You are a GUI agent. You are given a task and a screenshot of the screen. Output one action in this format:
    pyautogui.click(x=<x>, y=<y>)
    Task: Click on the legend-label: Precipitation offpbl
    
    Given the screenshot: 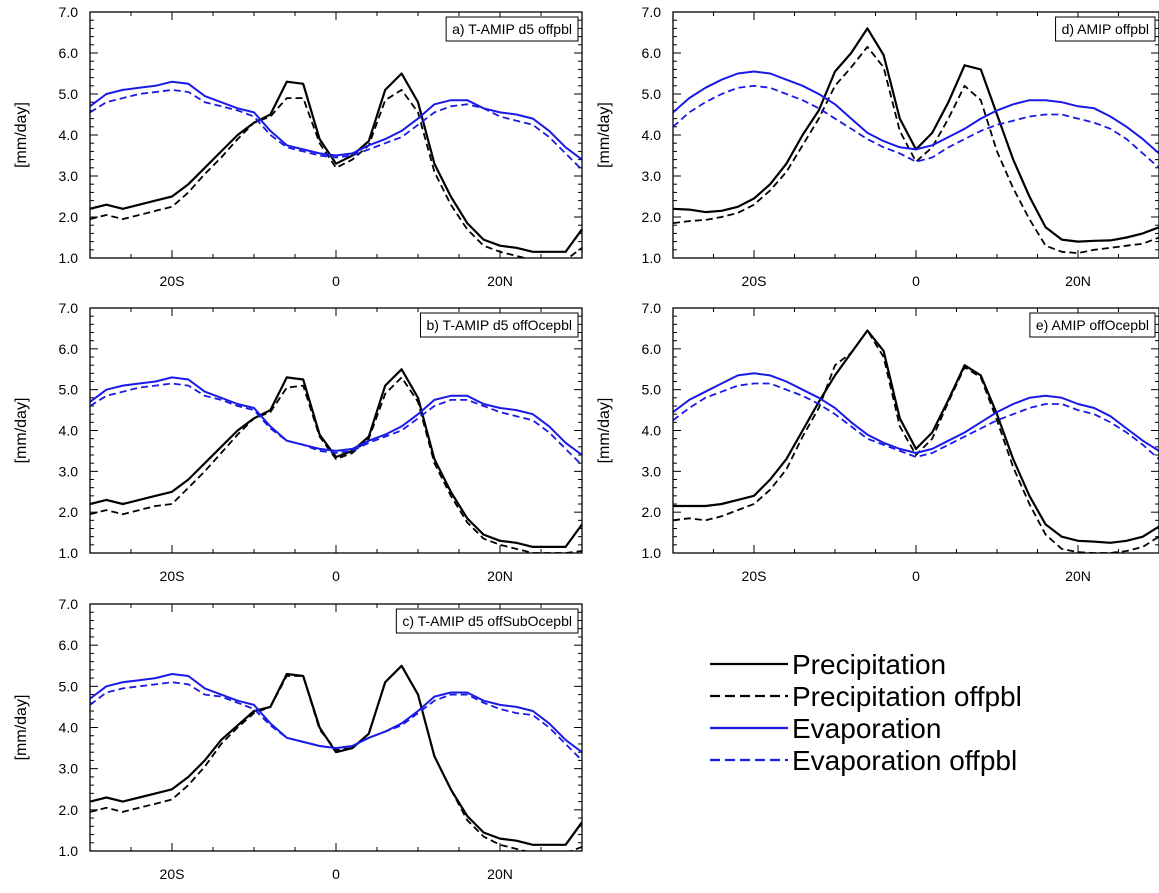 What is the action you would take?
    pyautogui.click(x=907, y=696)
    